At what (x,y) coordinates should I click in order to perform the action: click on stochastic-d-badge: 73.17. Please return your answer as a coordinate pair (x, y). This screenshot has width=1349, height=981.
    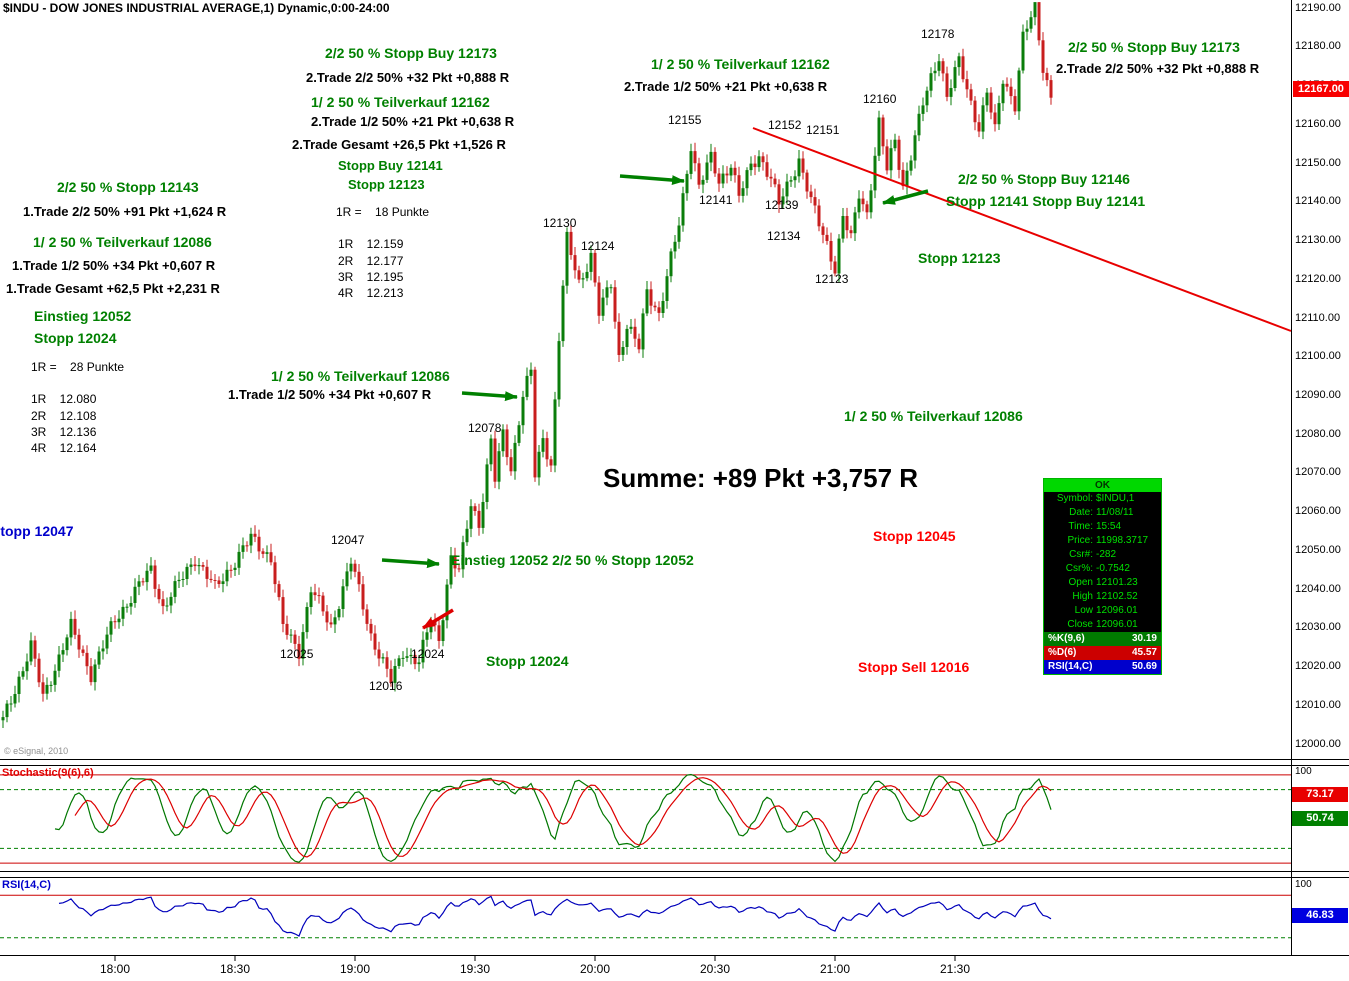
    Looking at the image, I should click on (1320, 794).